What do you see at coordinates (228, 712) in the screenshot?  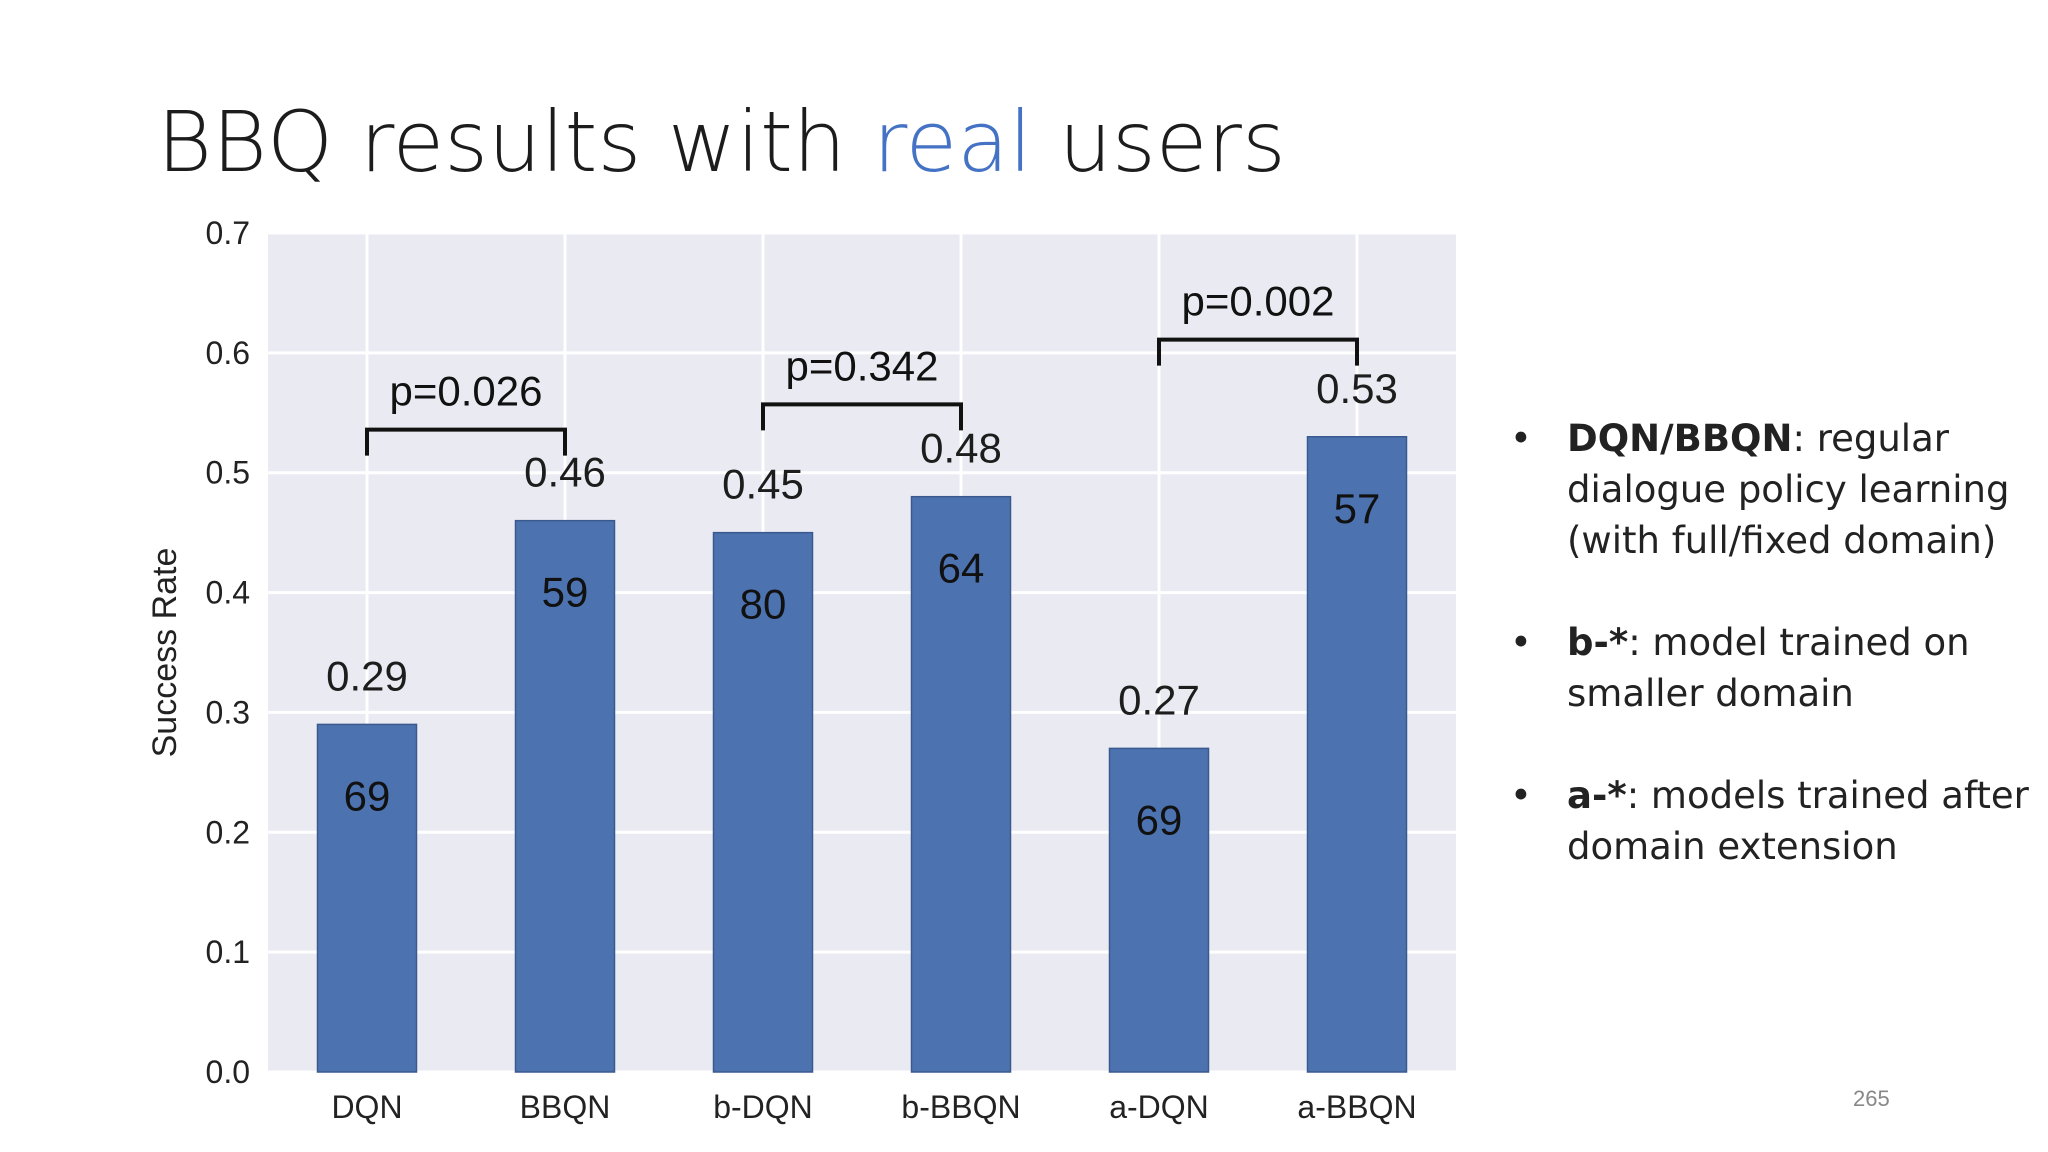 I see `y-tick-label: 0.3` at bounding box center [228, 712].